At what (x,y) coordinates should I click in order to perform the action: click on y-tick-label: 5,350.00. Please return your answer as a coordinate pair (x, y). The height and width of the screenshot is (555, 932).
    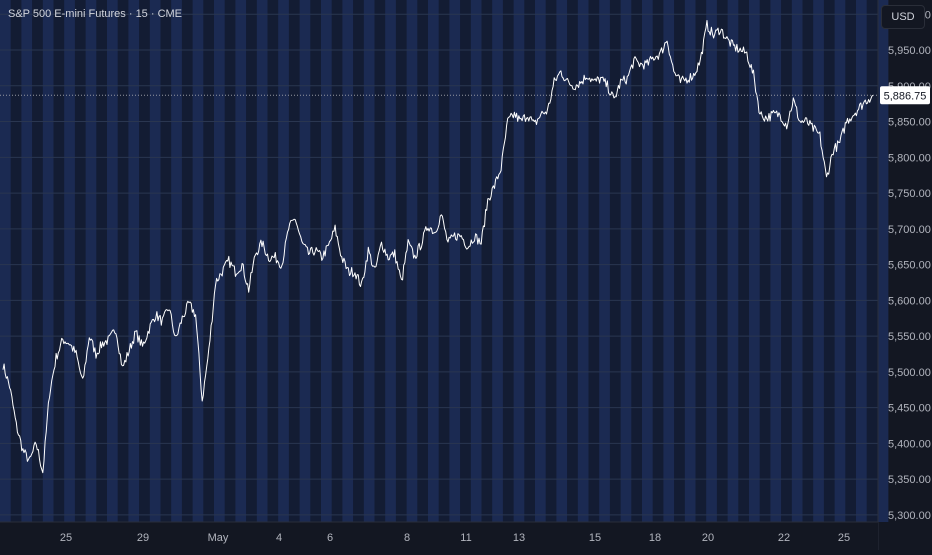
    Looking at the image, I should click on (909, 480).